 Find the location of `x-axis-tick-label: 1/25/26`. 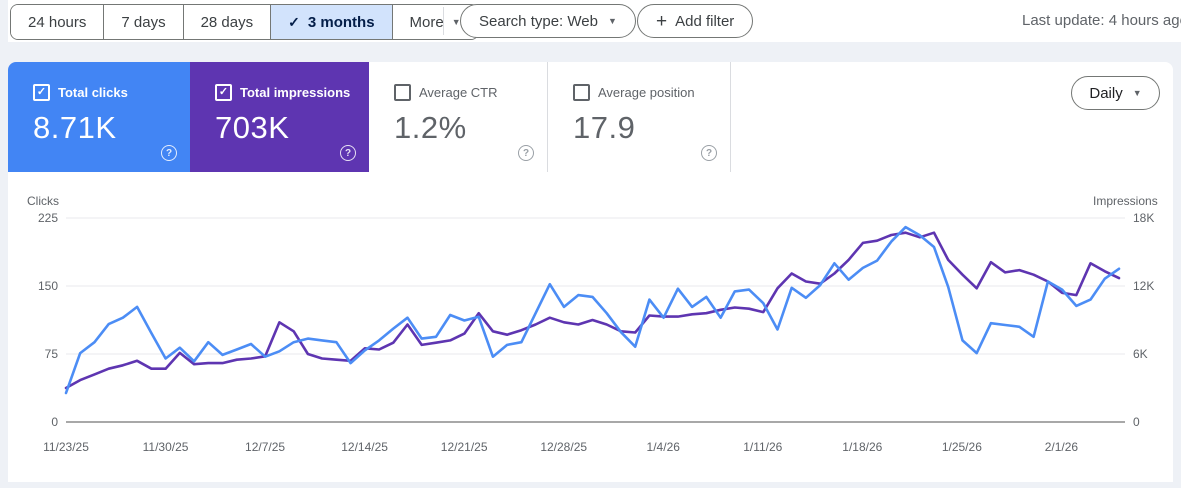

x-axis-tick-label: 1/25/26 is located at coordinates (961, 447).